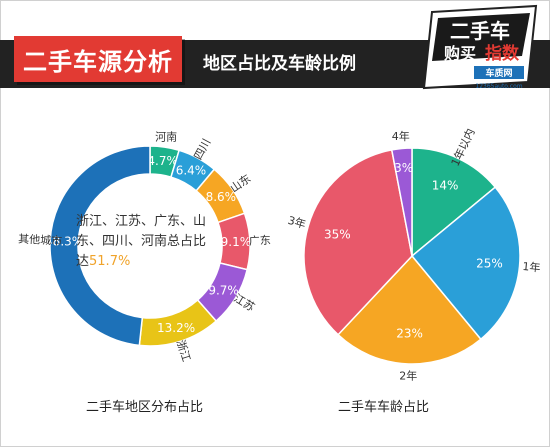  I want to click on pie-category-label: 1年, so click(531, 267).